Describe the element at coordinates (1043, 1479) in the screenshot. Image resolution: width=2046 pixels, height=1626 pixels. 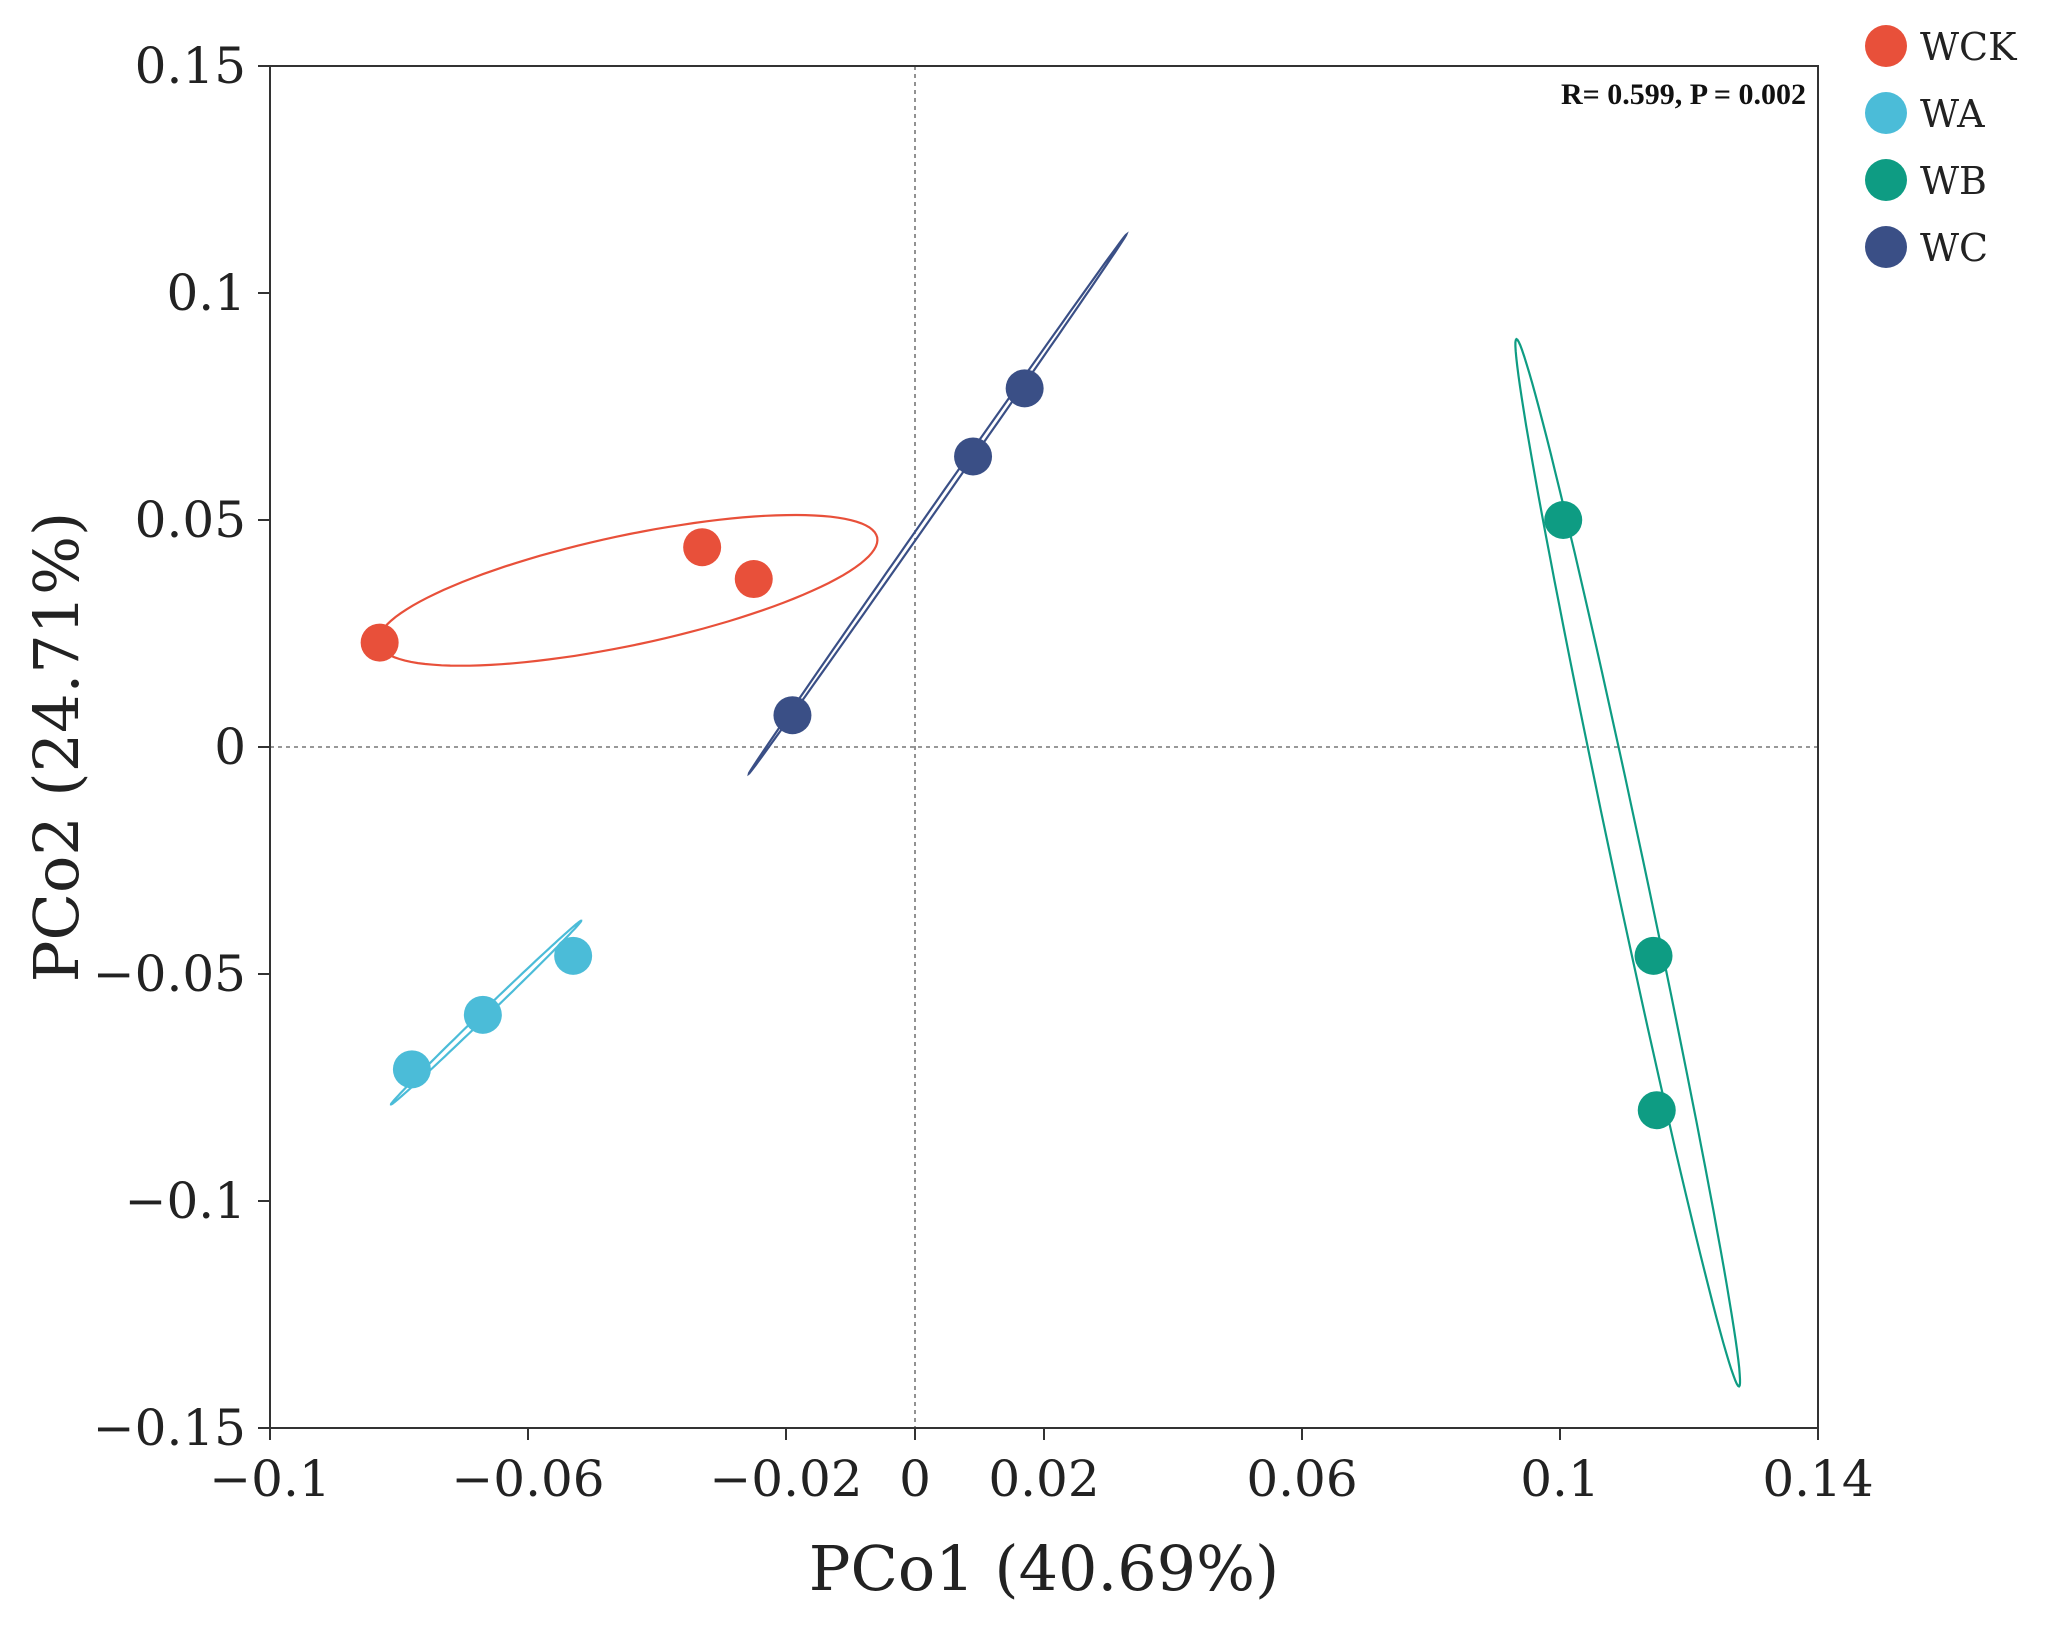
I see `x-tick-label: 0.02` at that location.